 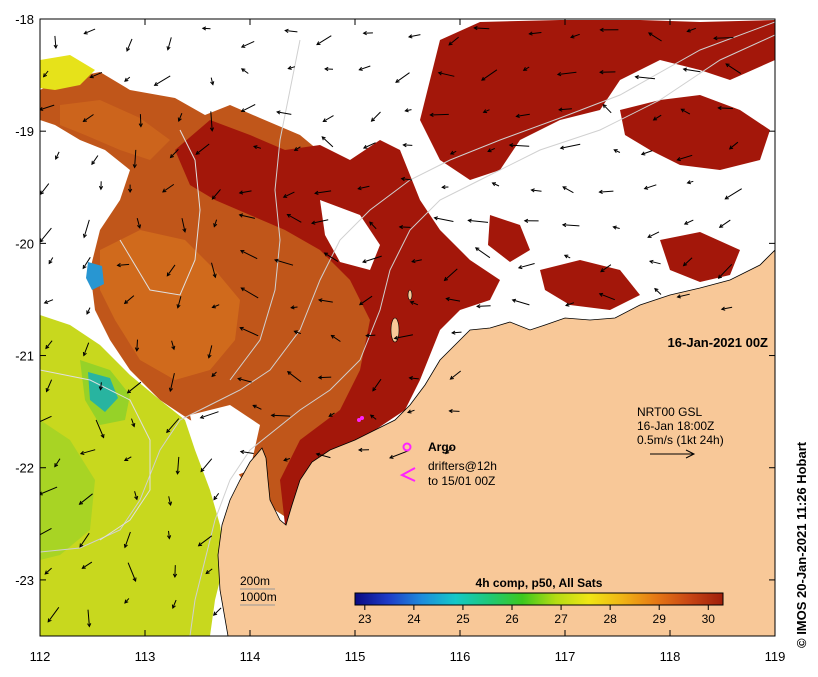 What do you see at coordinates (561, 619) in the screenshot?
I see `colorbar-tick-label: 27` at bounding box center [561, 619].